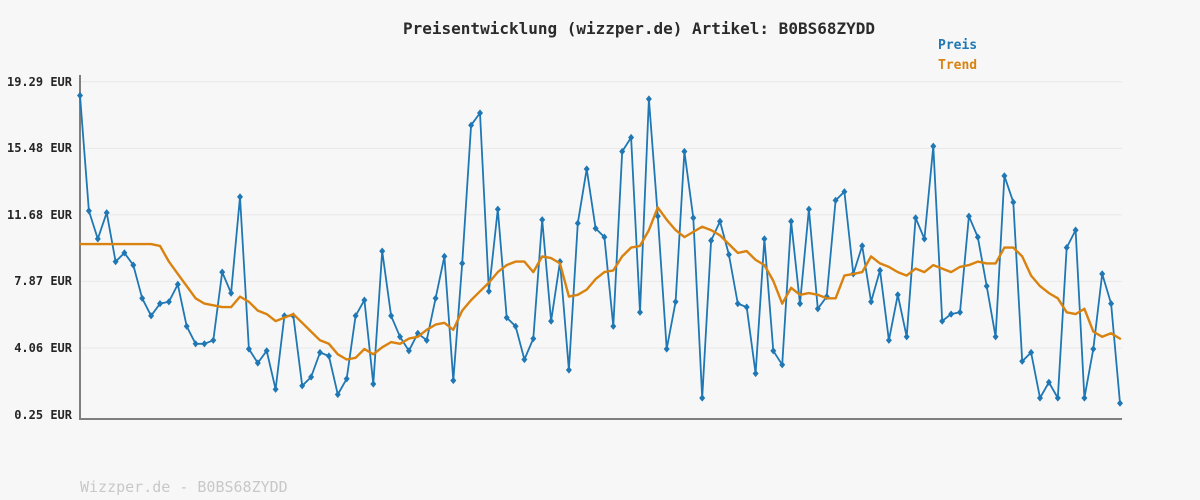  I want to click on y-axis-tick-label: 7.87 EUR, so click(43, 281).